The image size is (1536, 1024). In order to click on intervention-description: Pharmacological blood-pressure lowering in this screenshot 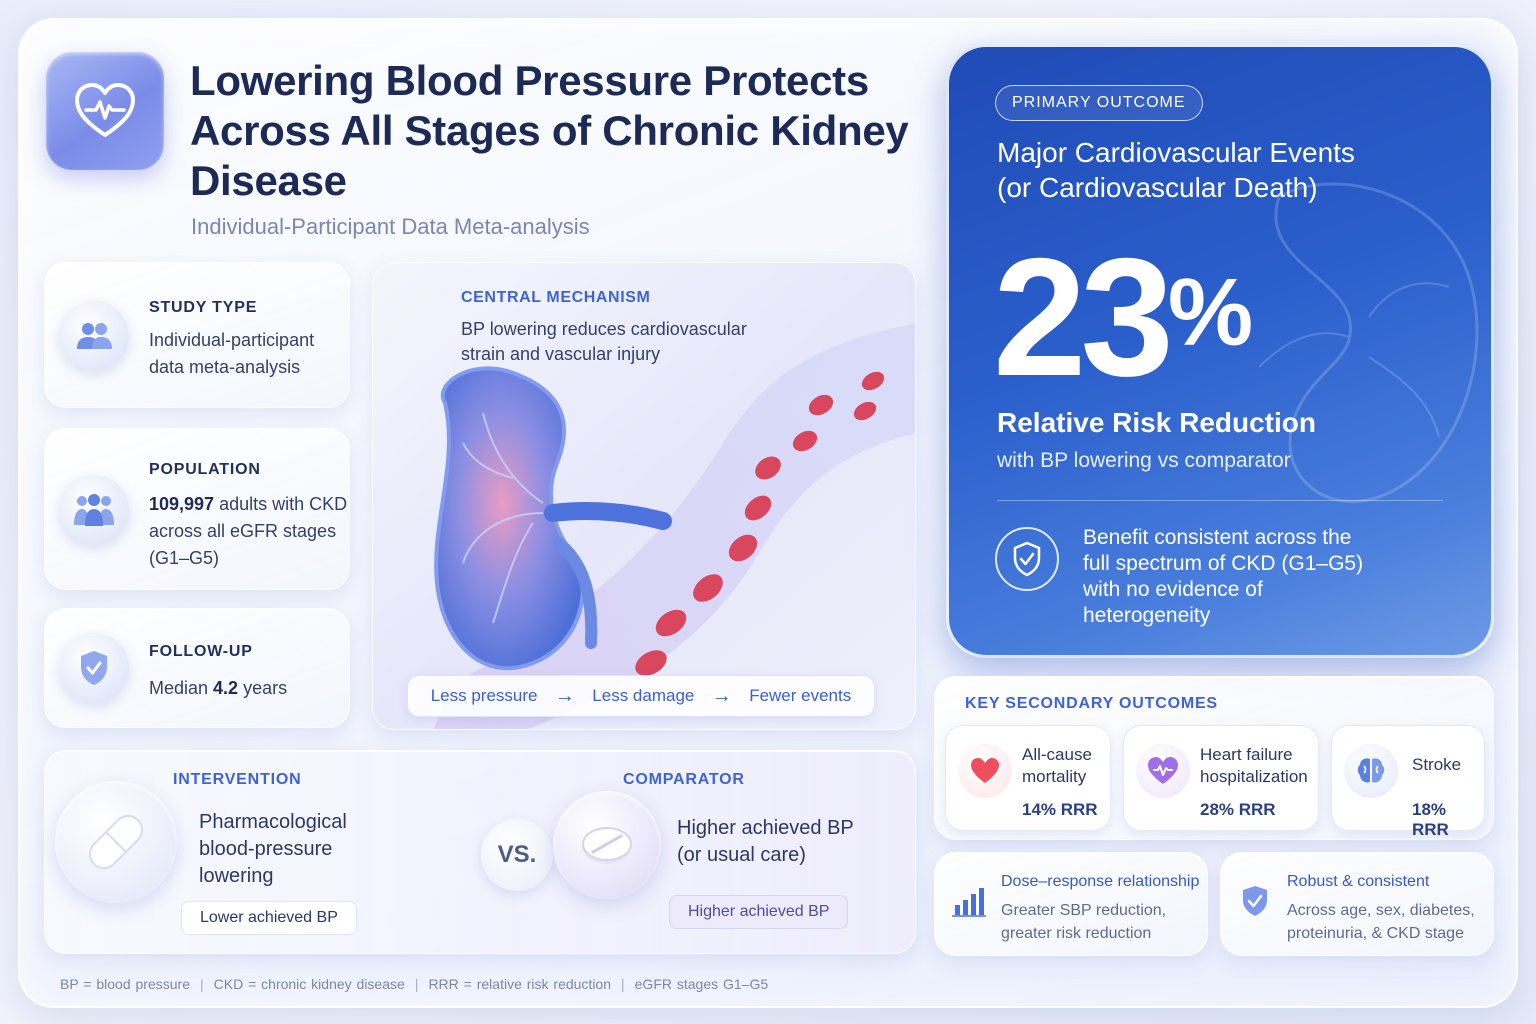, I will do `click(273, 849)`.